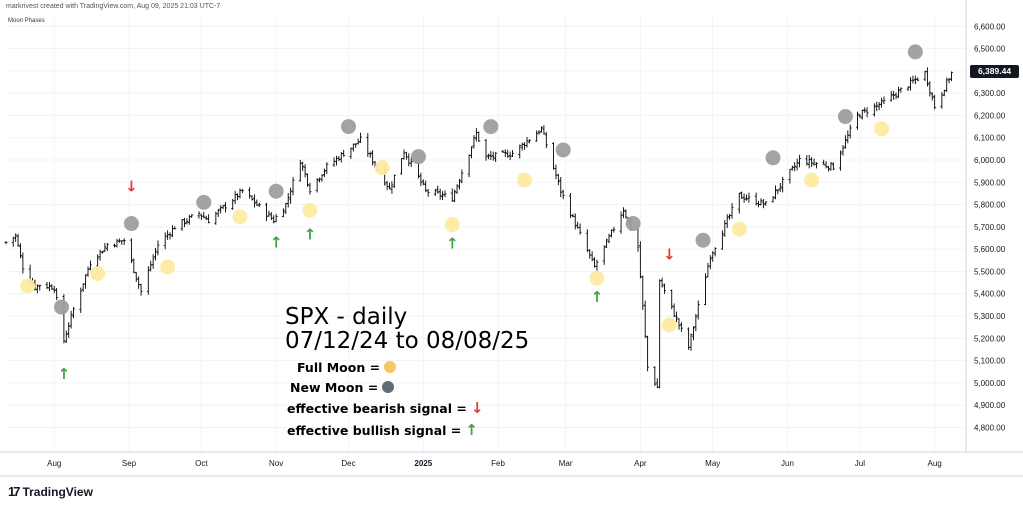 The height and width of the screenshot is (507, 1023). Describe the element at coordinates (990, 294) in the screenshot. I see `y-tick-label: 5,400.00` at that location.